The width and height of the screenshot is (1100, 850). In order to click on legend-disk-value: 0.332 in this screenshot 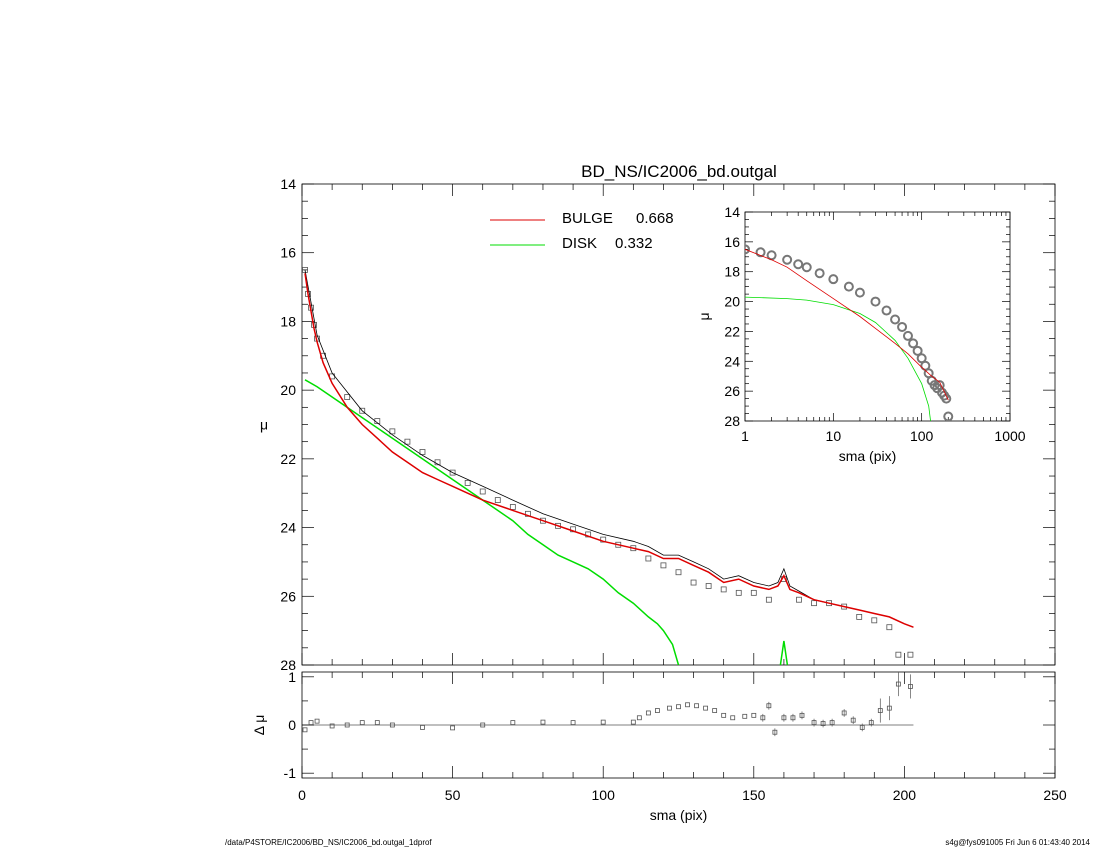, I will do `click(634, 243)`.